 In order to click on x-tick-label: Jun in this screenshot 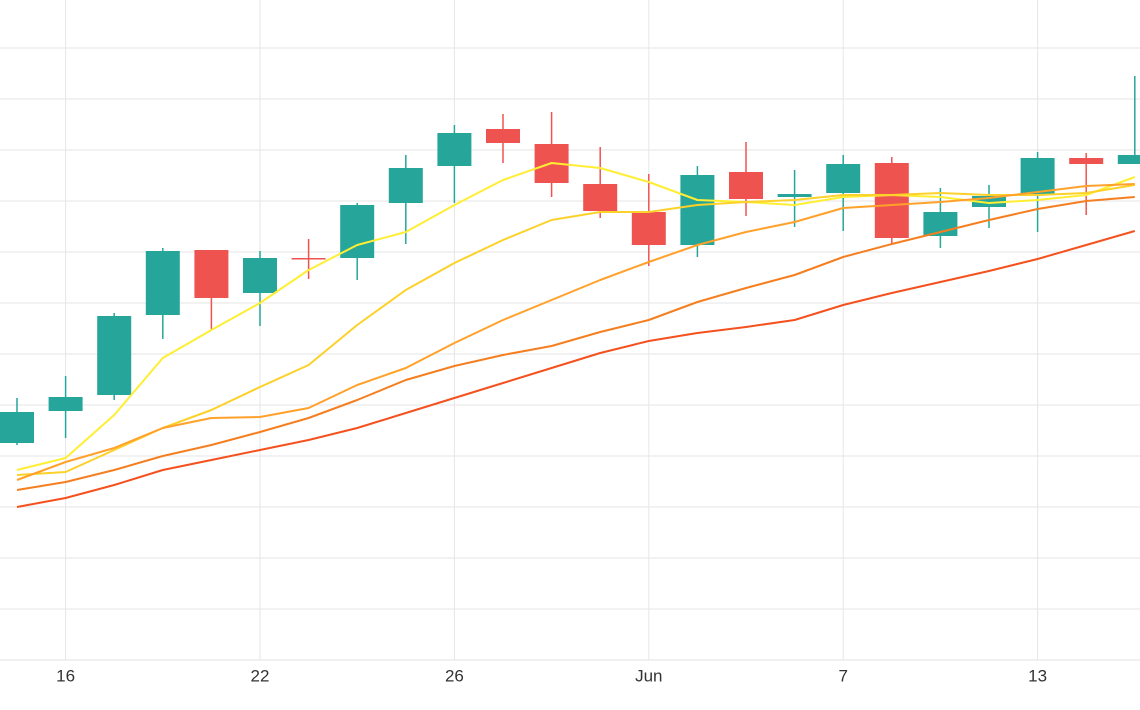, I will do `click(648, 675)`.